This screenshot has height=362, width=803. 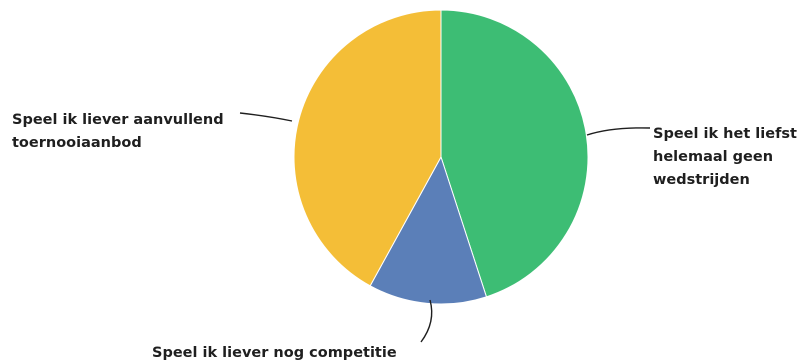 I want to click on slice-label-2: Speel ik liever nog competitie, so click(x=274, y=353).